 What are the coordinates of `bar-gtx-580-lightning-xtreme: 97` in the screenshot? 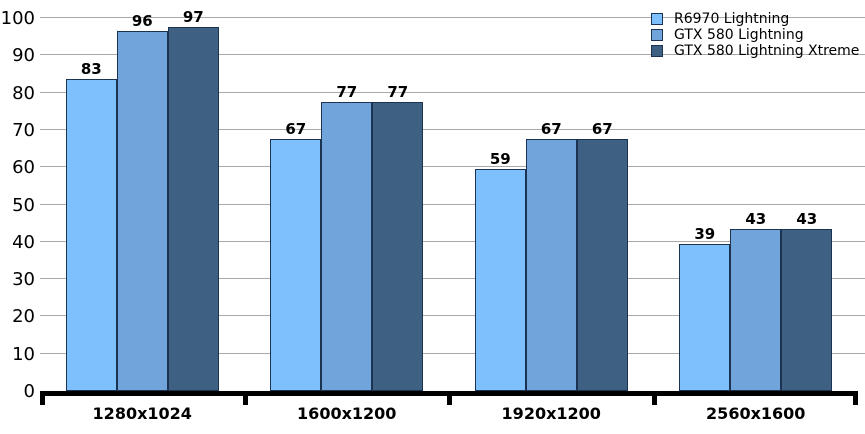 It's located at (193, 199).